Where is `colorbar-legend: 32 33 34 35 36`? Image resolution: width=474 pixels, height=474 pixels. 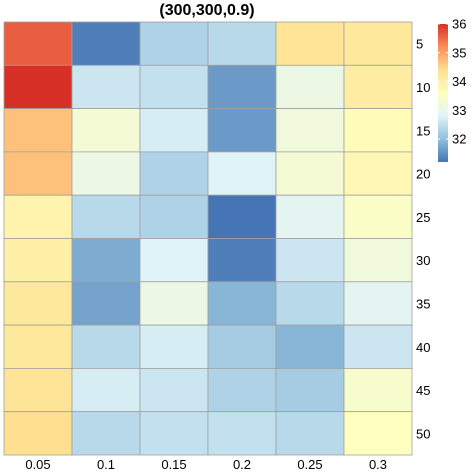
colorbar-legend: 32 33 34 35 36 is located at coordinates (452, 89).